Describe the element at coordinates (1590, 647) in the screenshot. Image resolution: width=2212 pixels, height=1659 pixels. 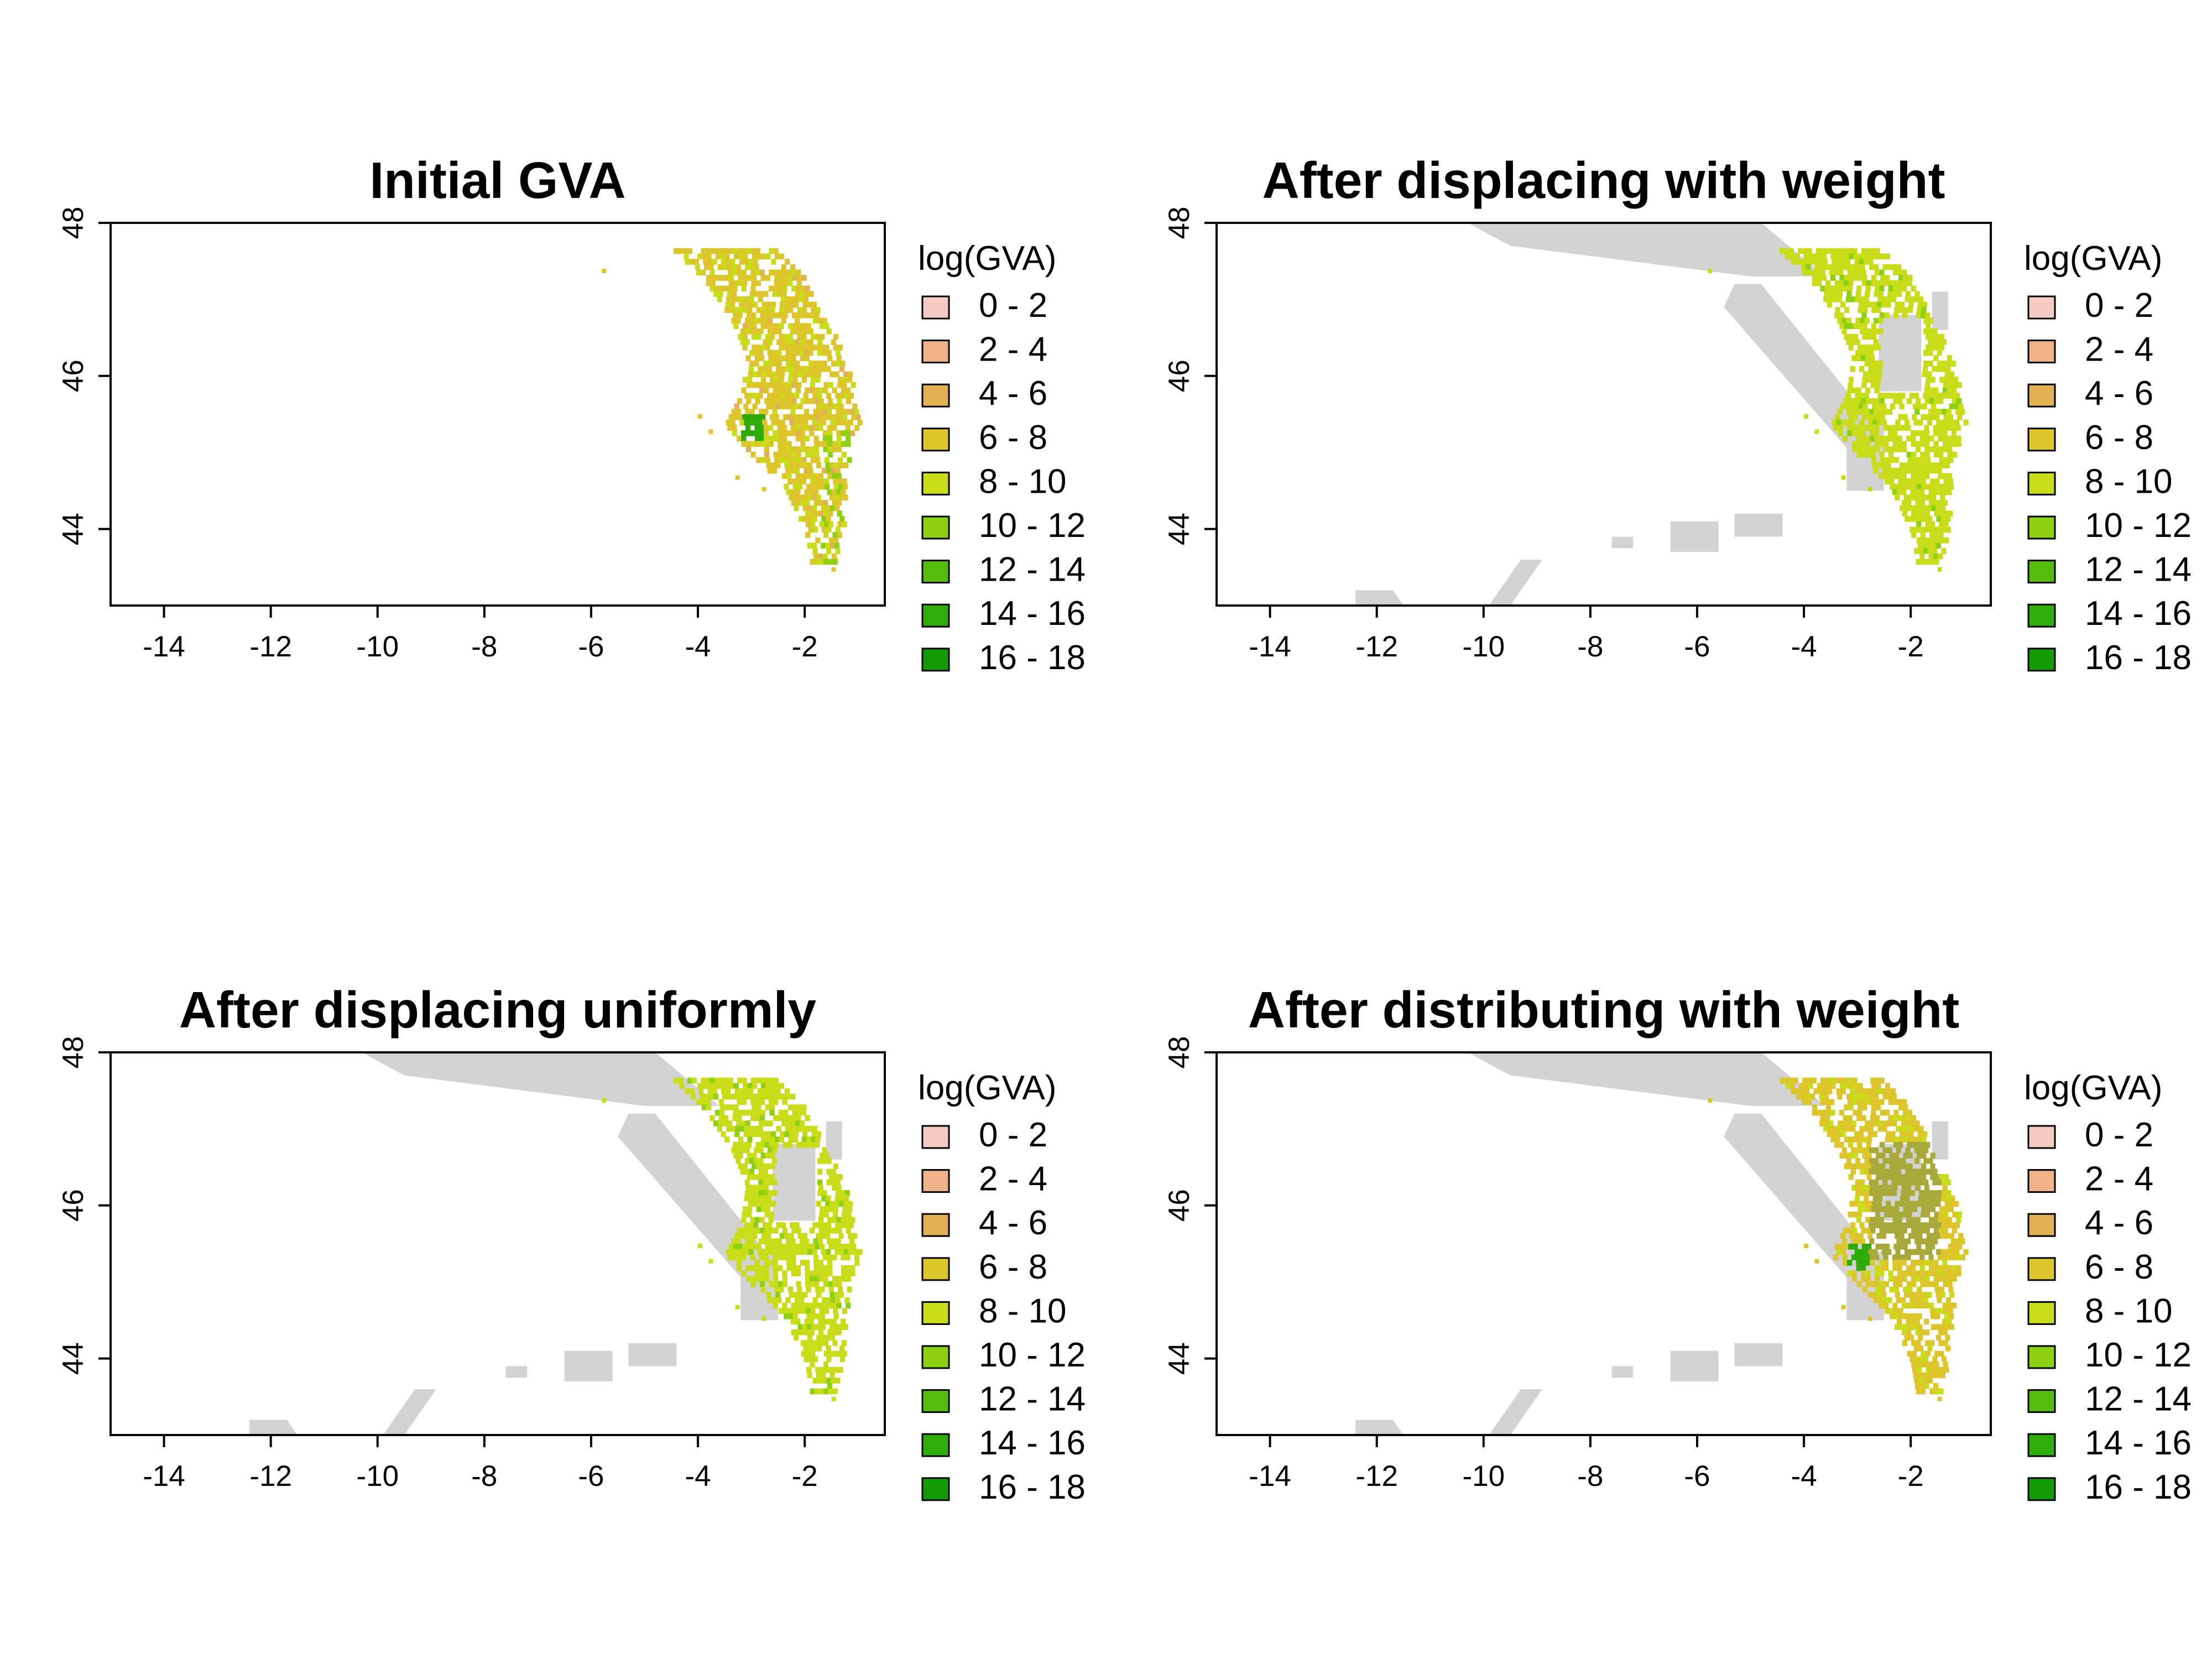
I see `x-tick-label: -8` at that location.